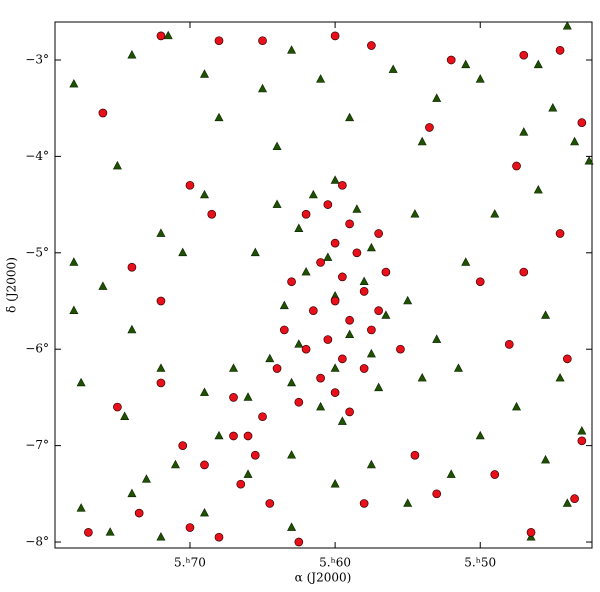  Describe the element at coordinates (190, 563) in the screenshot. I see `x-tick-label: 5.ʰ70` at that location.